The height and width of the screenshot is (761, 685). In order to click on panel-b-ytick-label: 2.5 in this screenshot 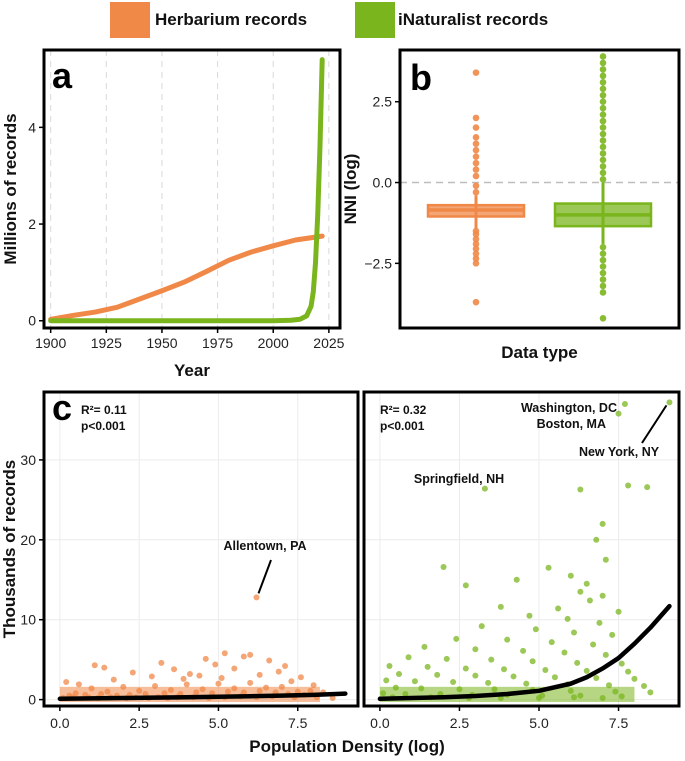, I will do `click(383, 102)`.